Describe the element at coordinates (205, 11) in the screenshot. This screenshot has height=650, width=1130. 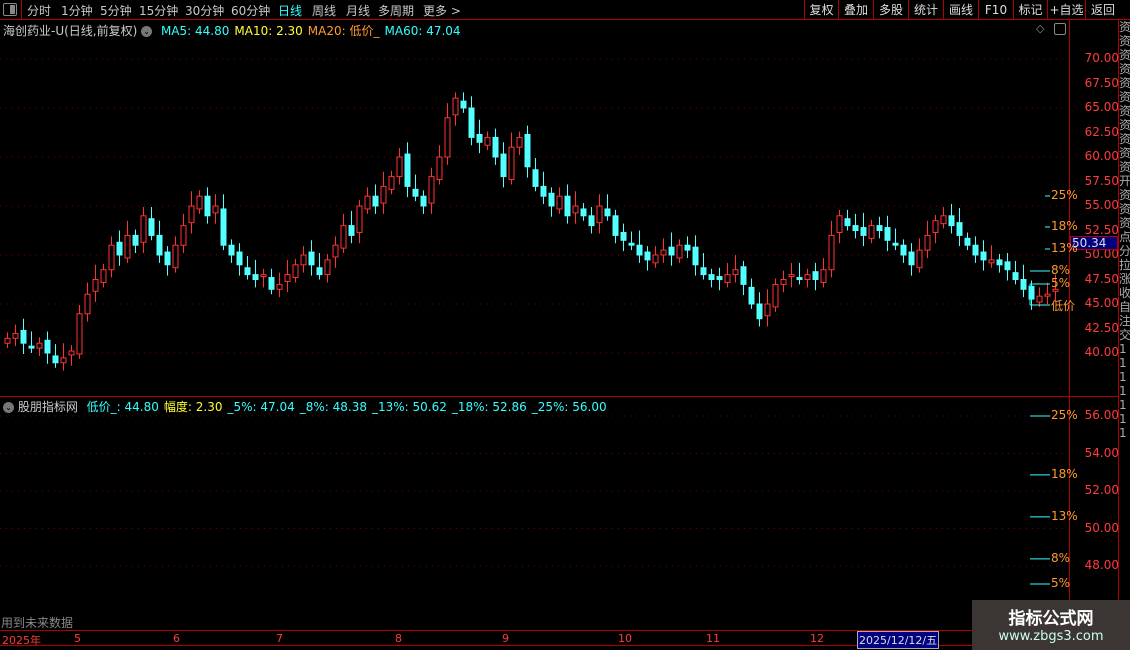
I see `tab-period-4: 30分钟` at that location.